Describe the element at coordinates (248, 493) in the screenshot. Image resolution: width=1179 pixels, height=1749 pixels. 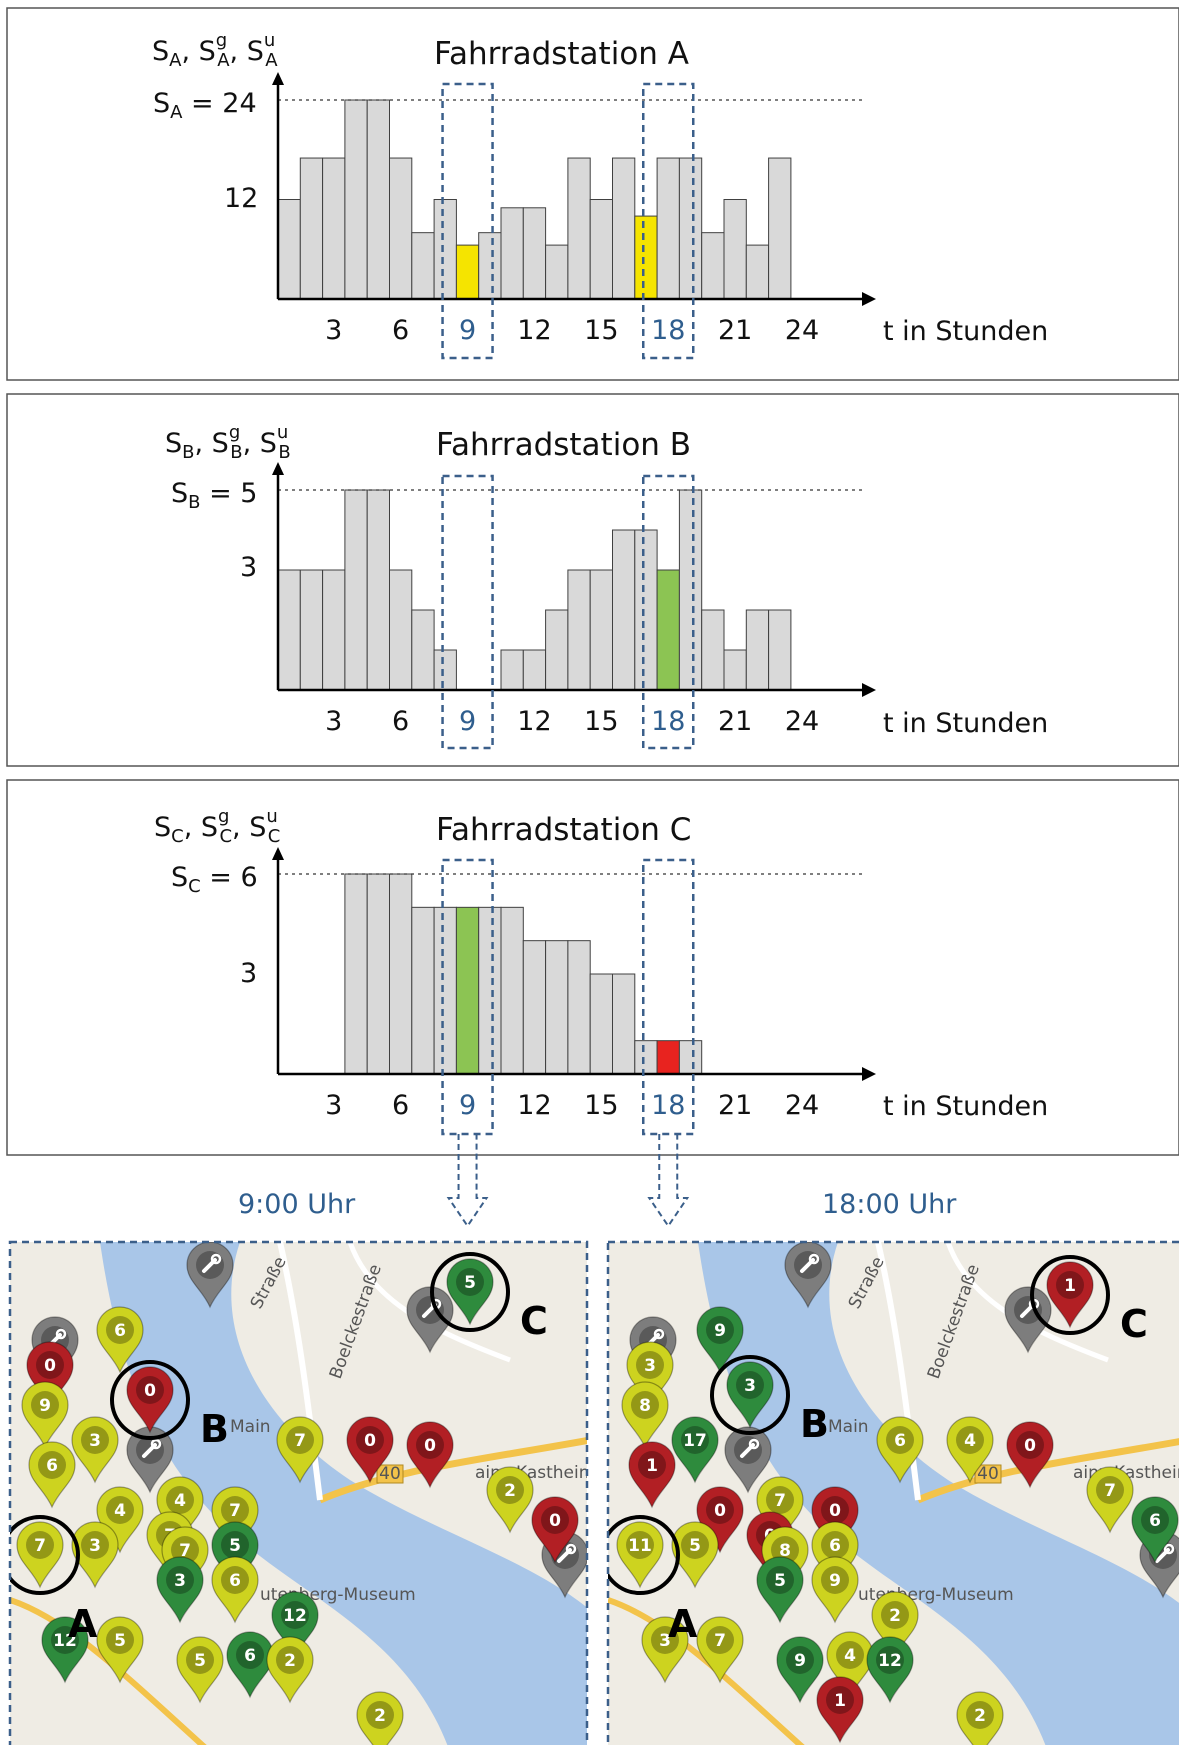
I see `capacity-value: 5` at that location.